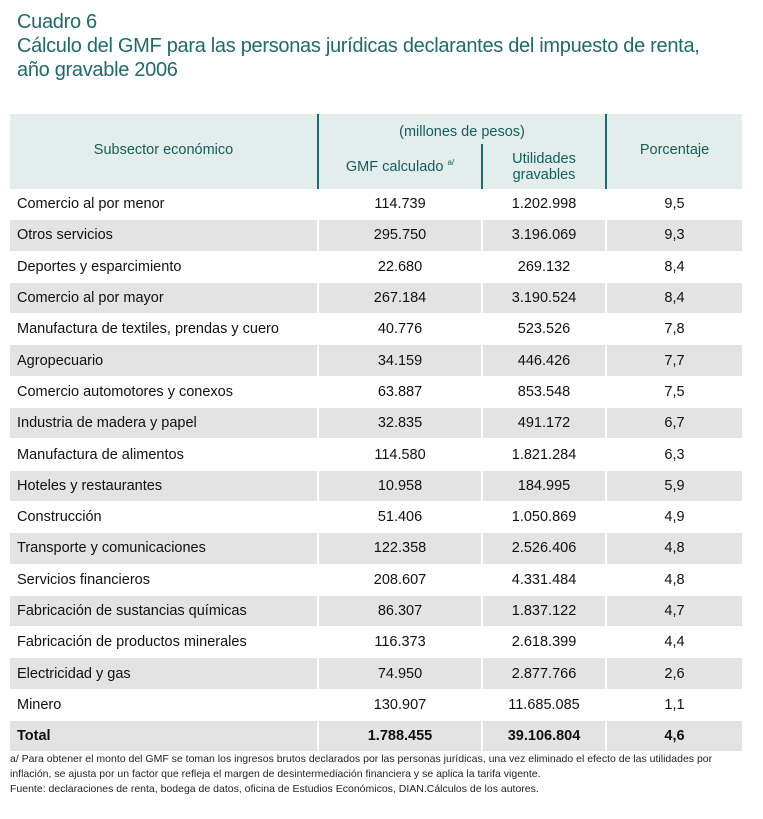 The image size is (763, 819). I want to click on porcentaje-cell: 1,1, so click(674, 705).